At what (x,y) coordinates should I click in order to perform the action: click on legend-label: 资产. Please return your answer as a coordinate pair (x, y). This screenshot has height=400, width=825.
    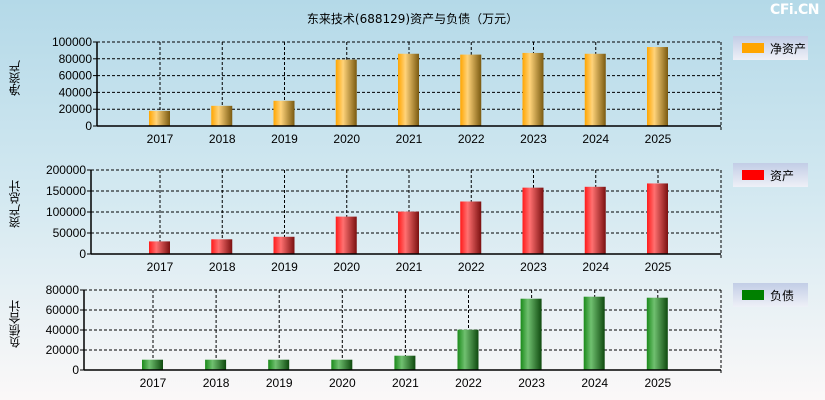
    Looking at the image, I should click on (782, 175).